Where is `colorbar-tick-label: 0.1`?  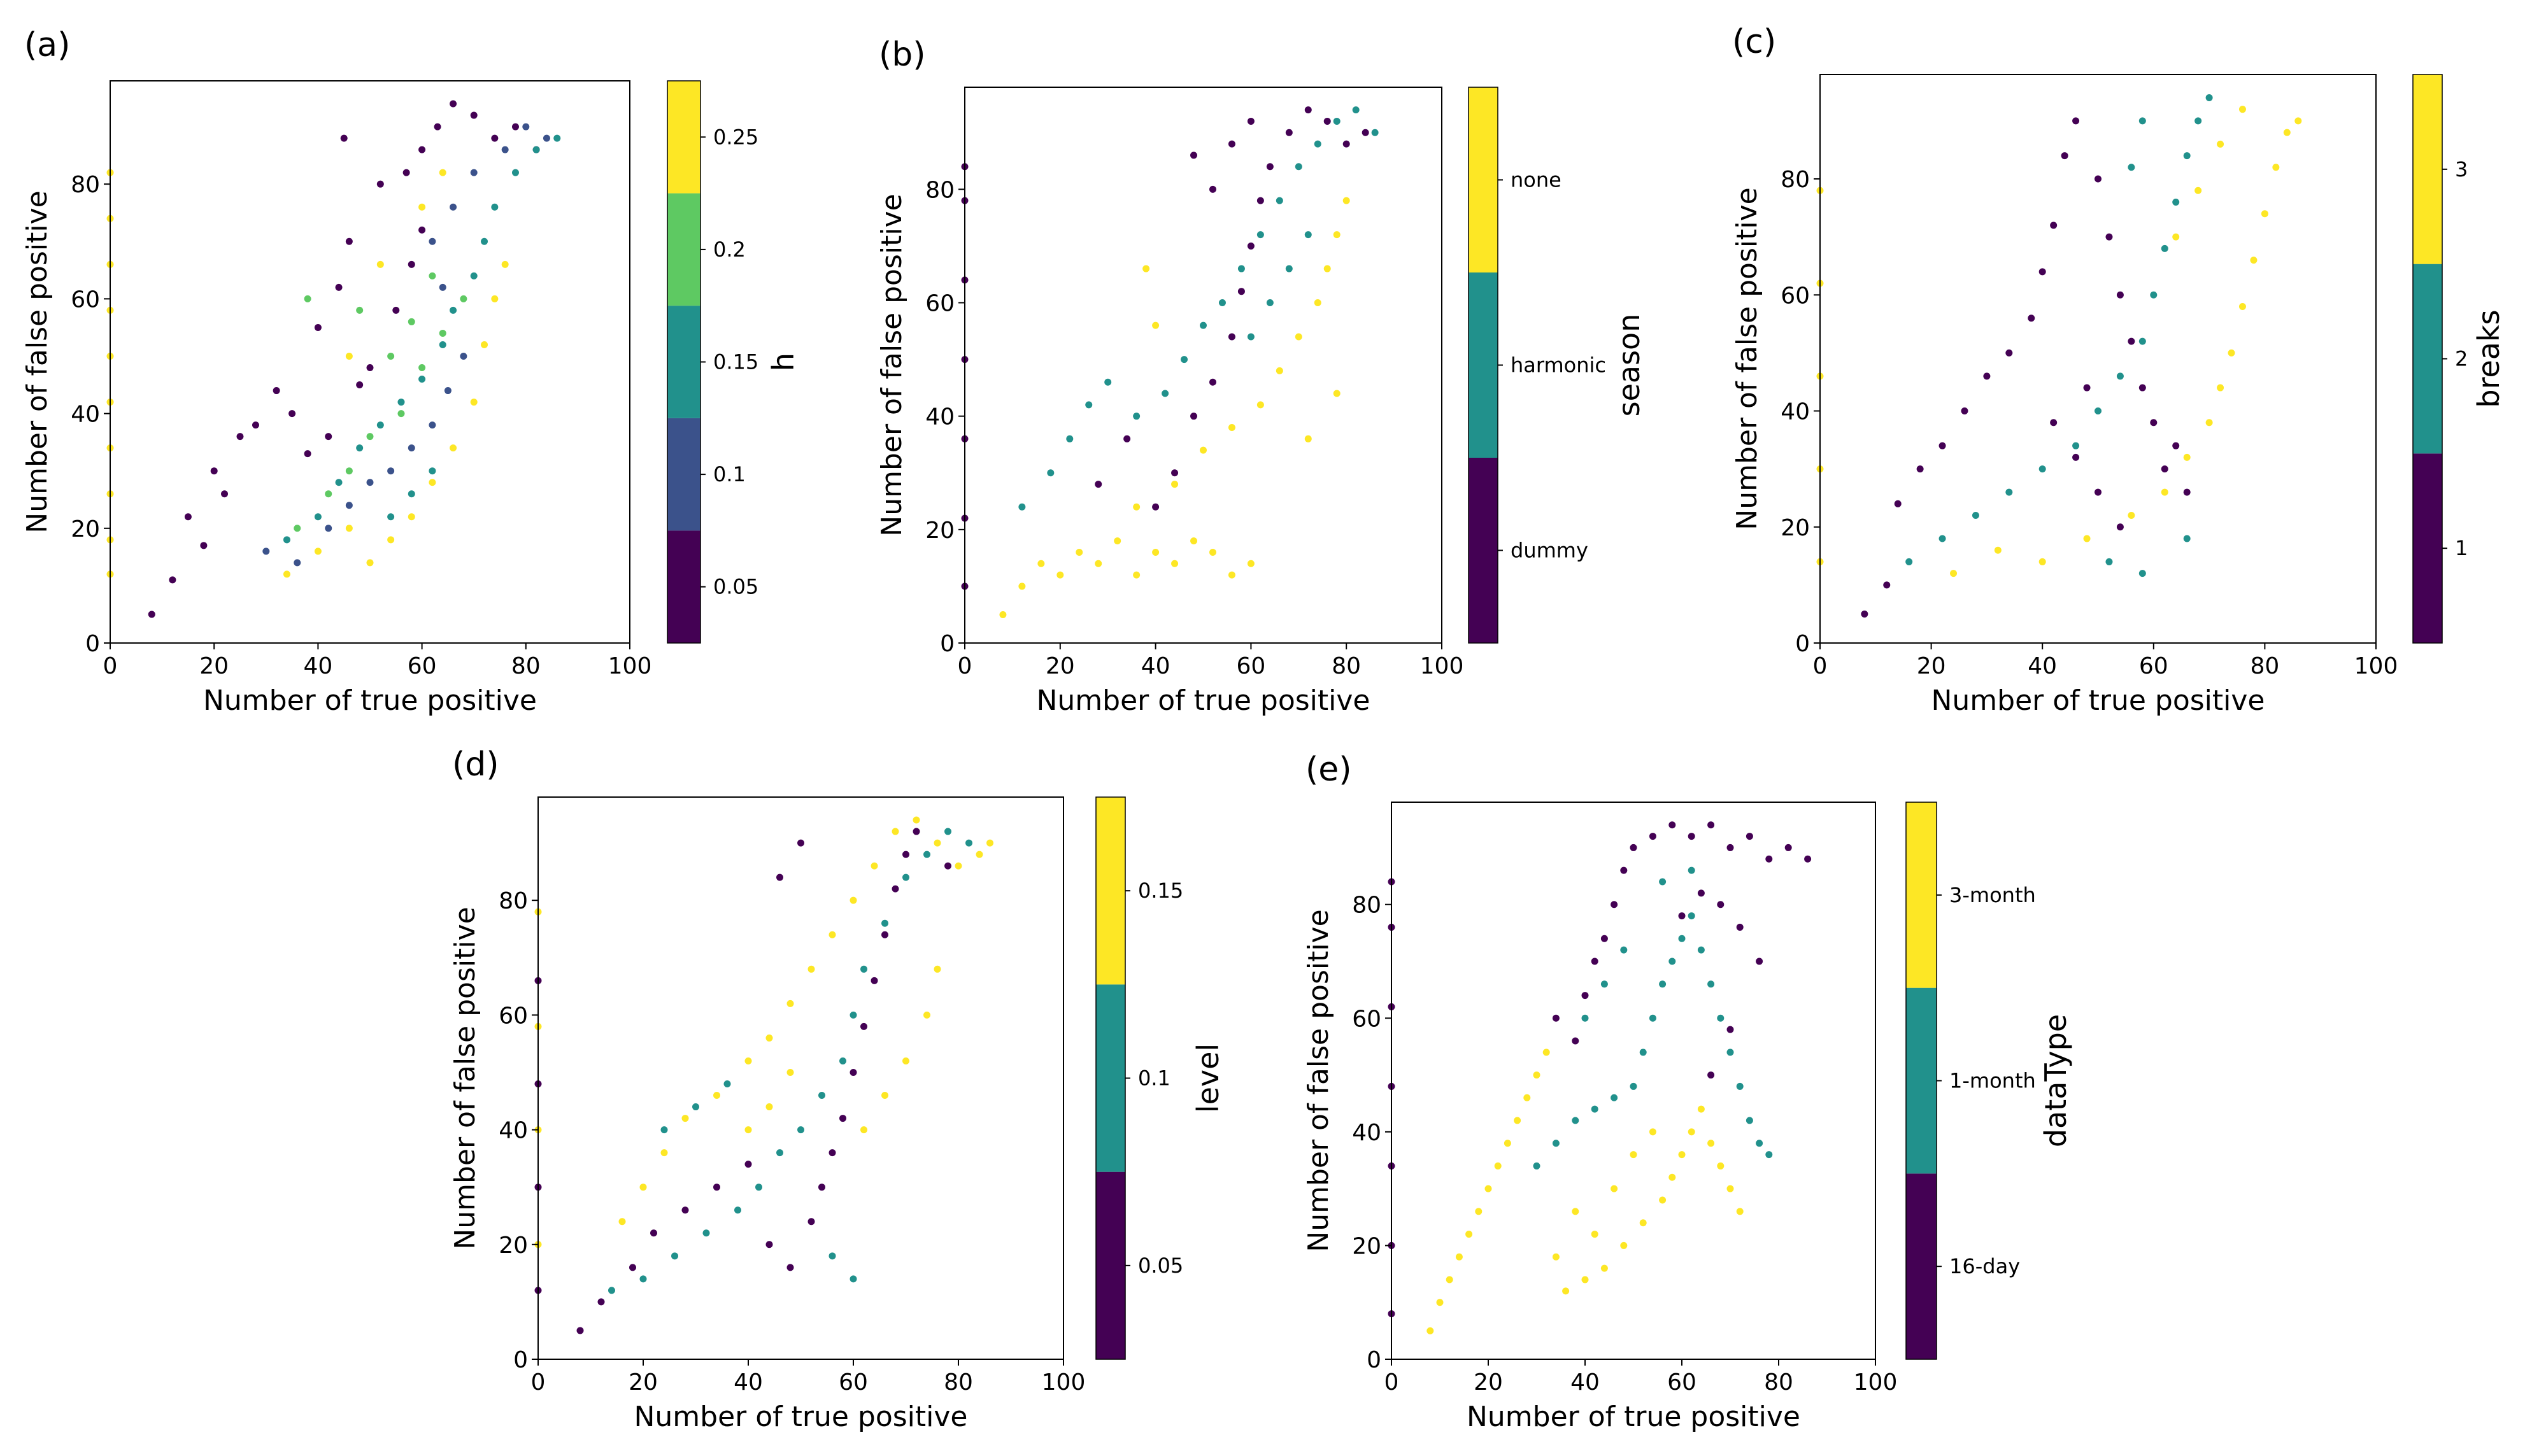
colorbar-tick-label: 0.1 is located at coordinates (729, 474).